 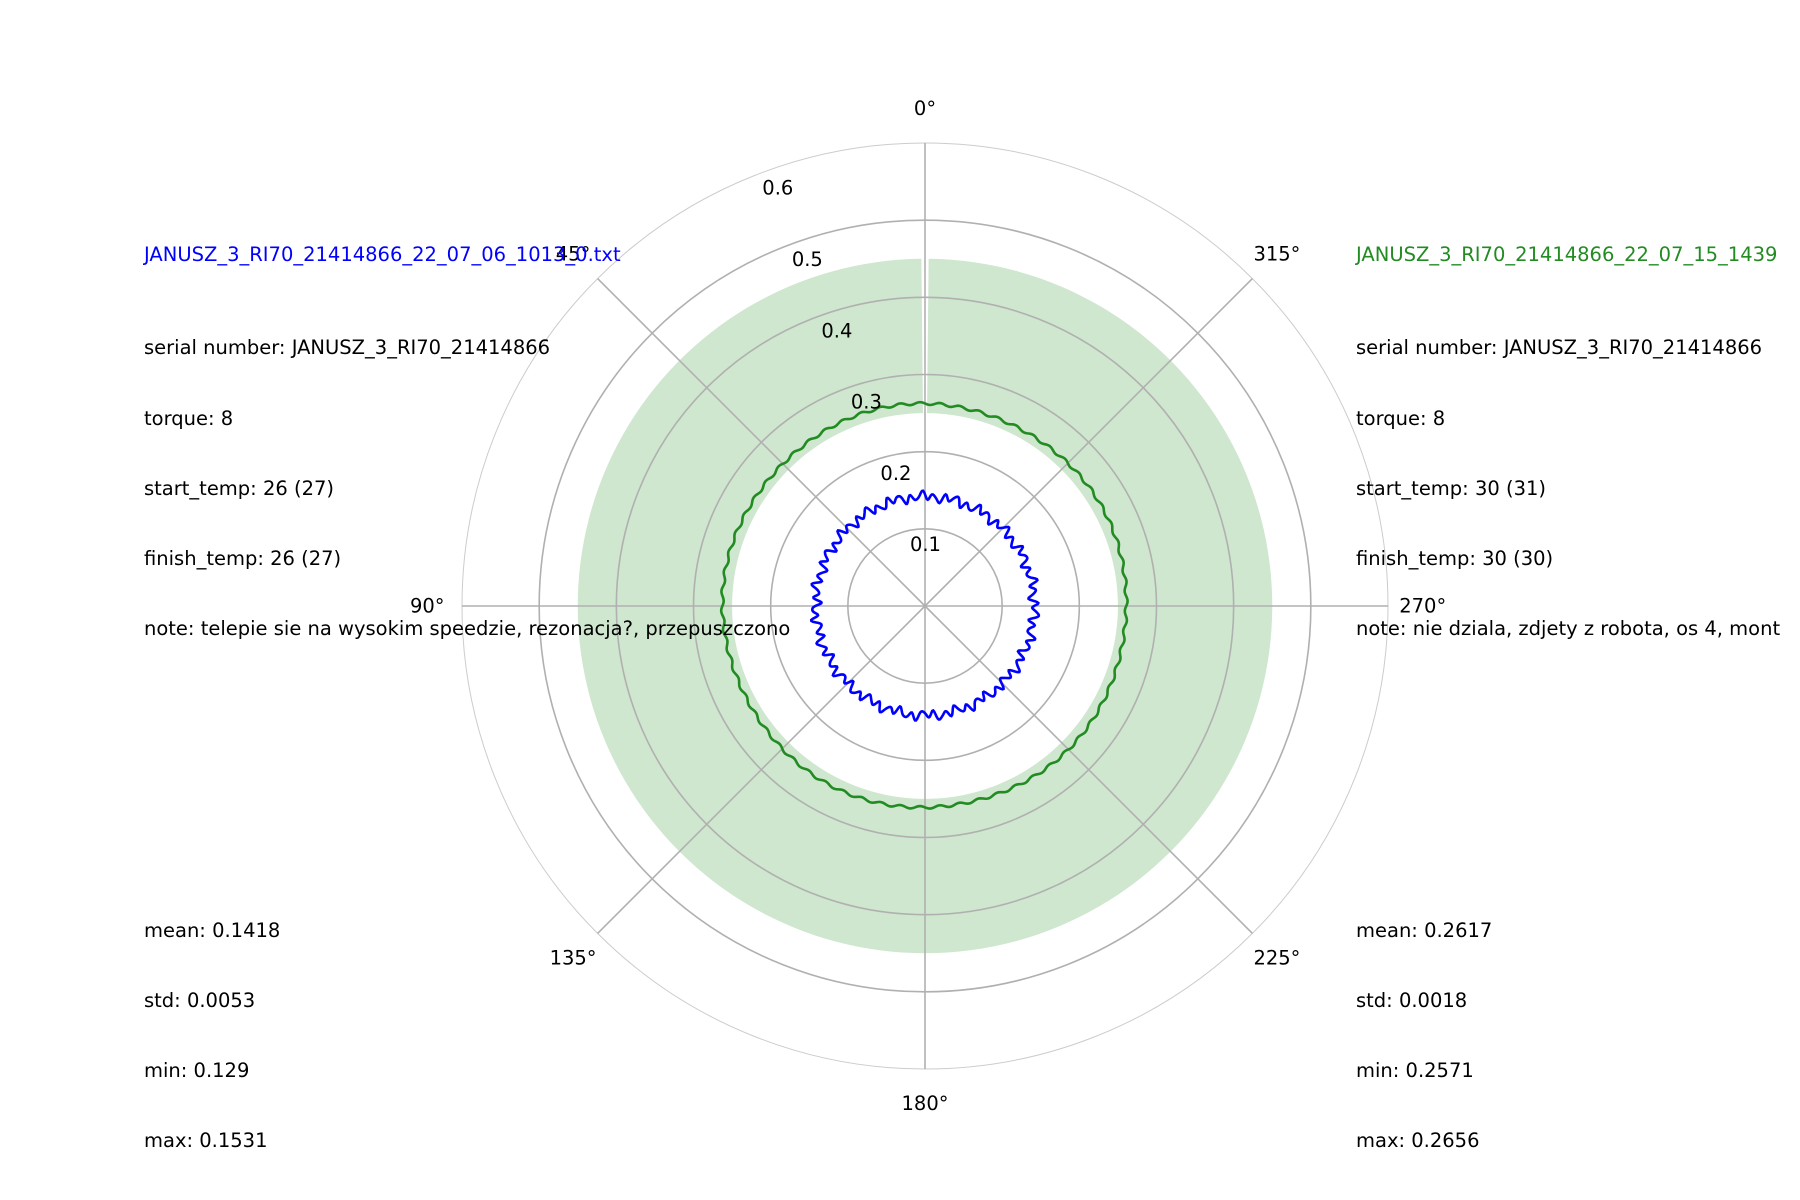 What do you see at coordinates (206, 1141) in the screenshot?
I see `series-1-max: max: 0.1531` at bounding box center [206, 1141].